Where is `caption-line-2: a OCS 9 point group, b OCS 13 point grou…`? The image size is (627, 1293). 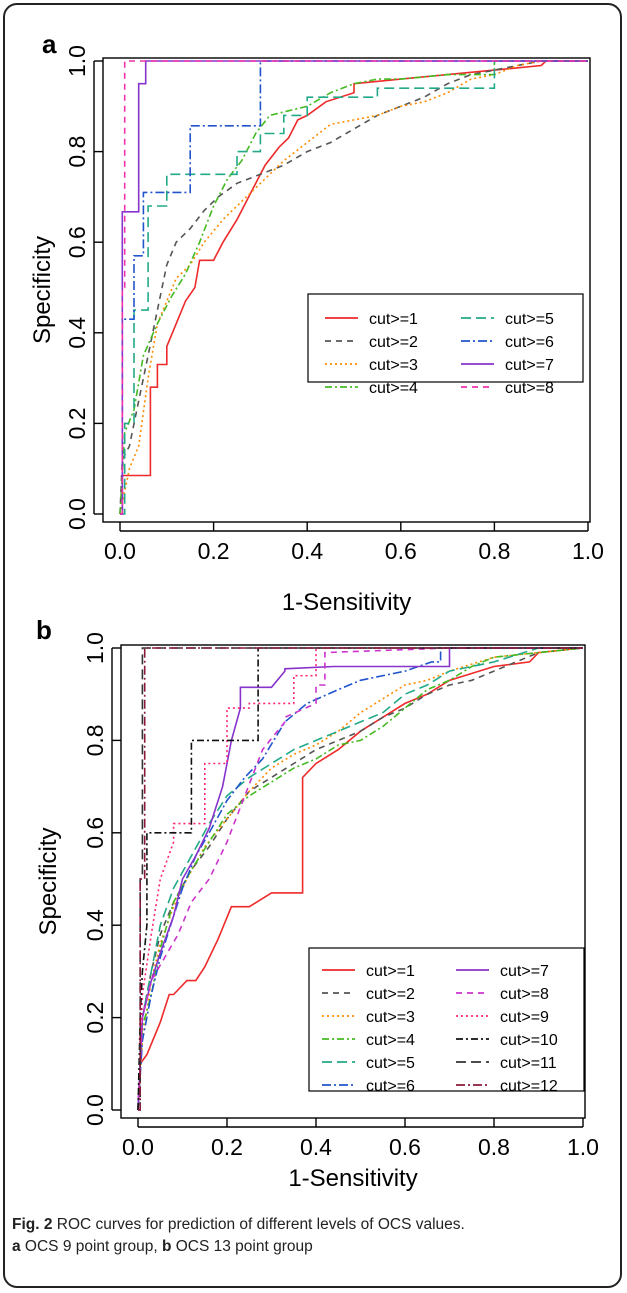
caption-line-2: a OCS 9 point group, b OCS 13 point grou… is located at coordinates (312, 1247).